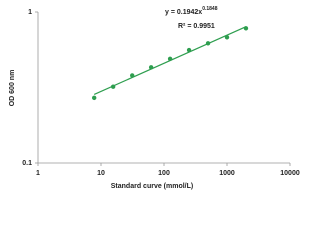  Describe the element at coordinates (101, 173) in the screenshot. I see `x-tick-label: 10` at that location.